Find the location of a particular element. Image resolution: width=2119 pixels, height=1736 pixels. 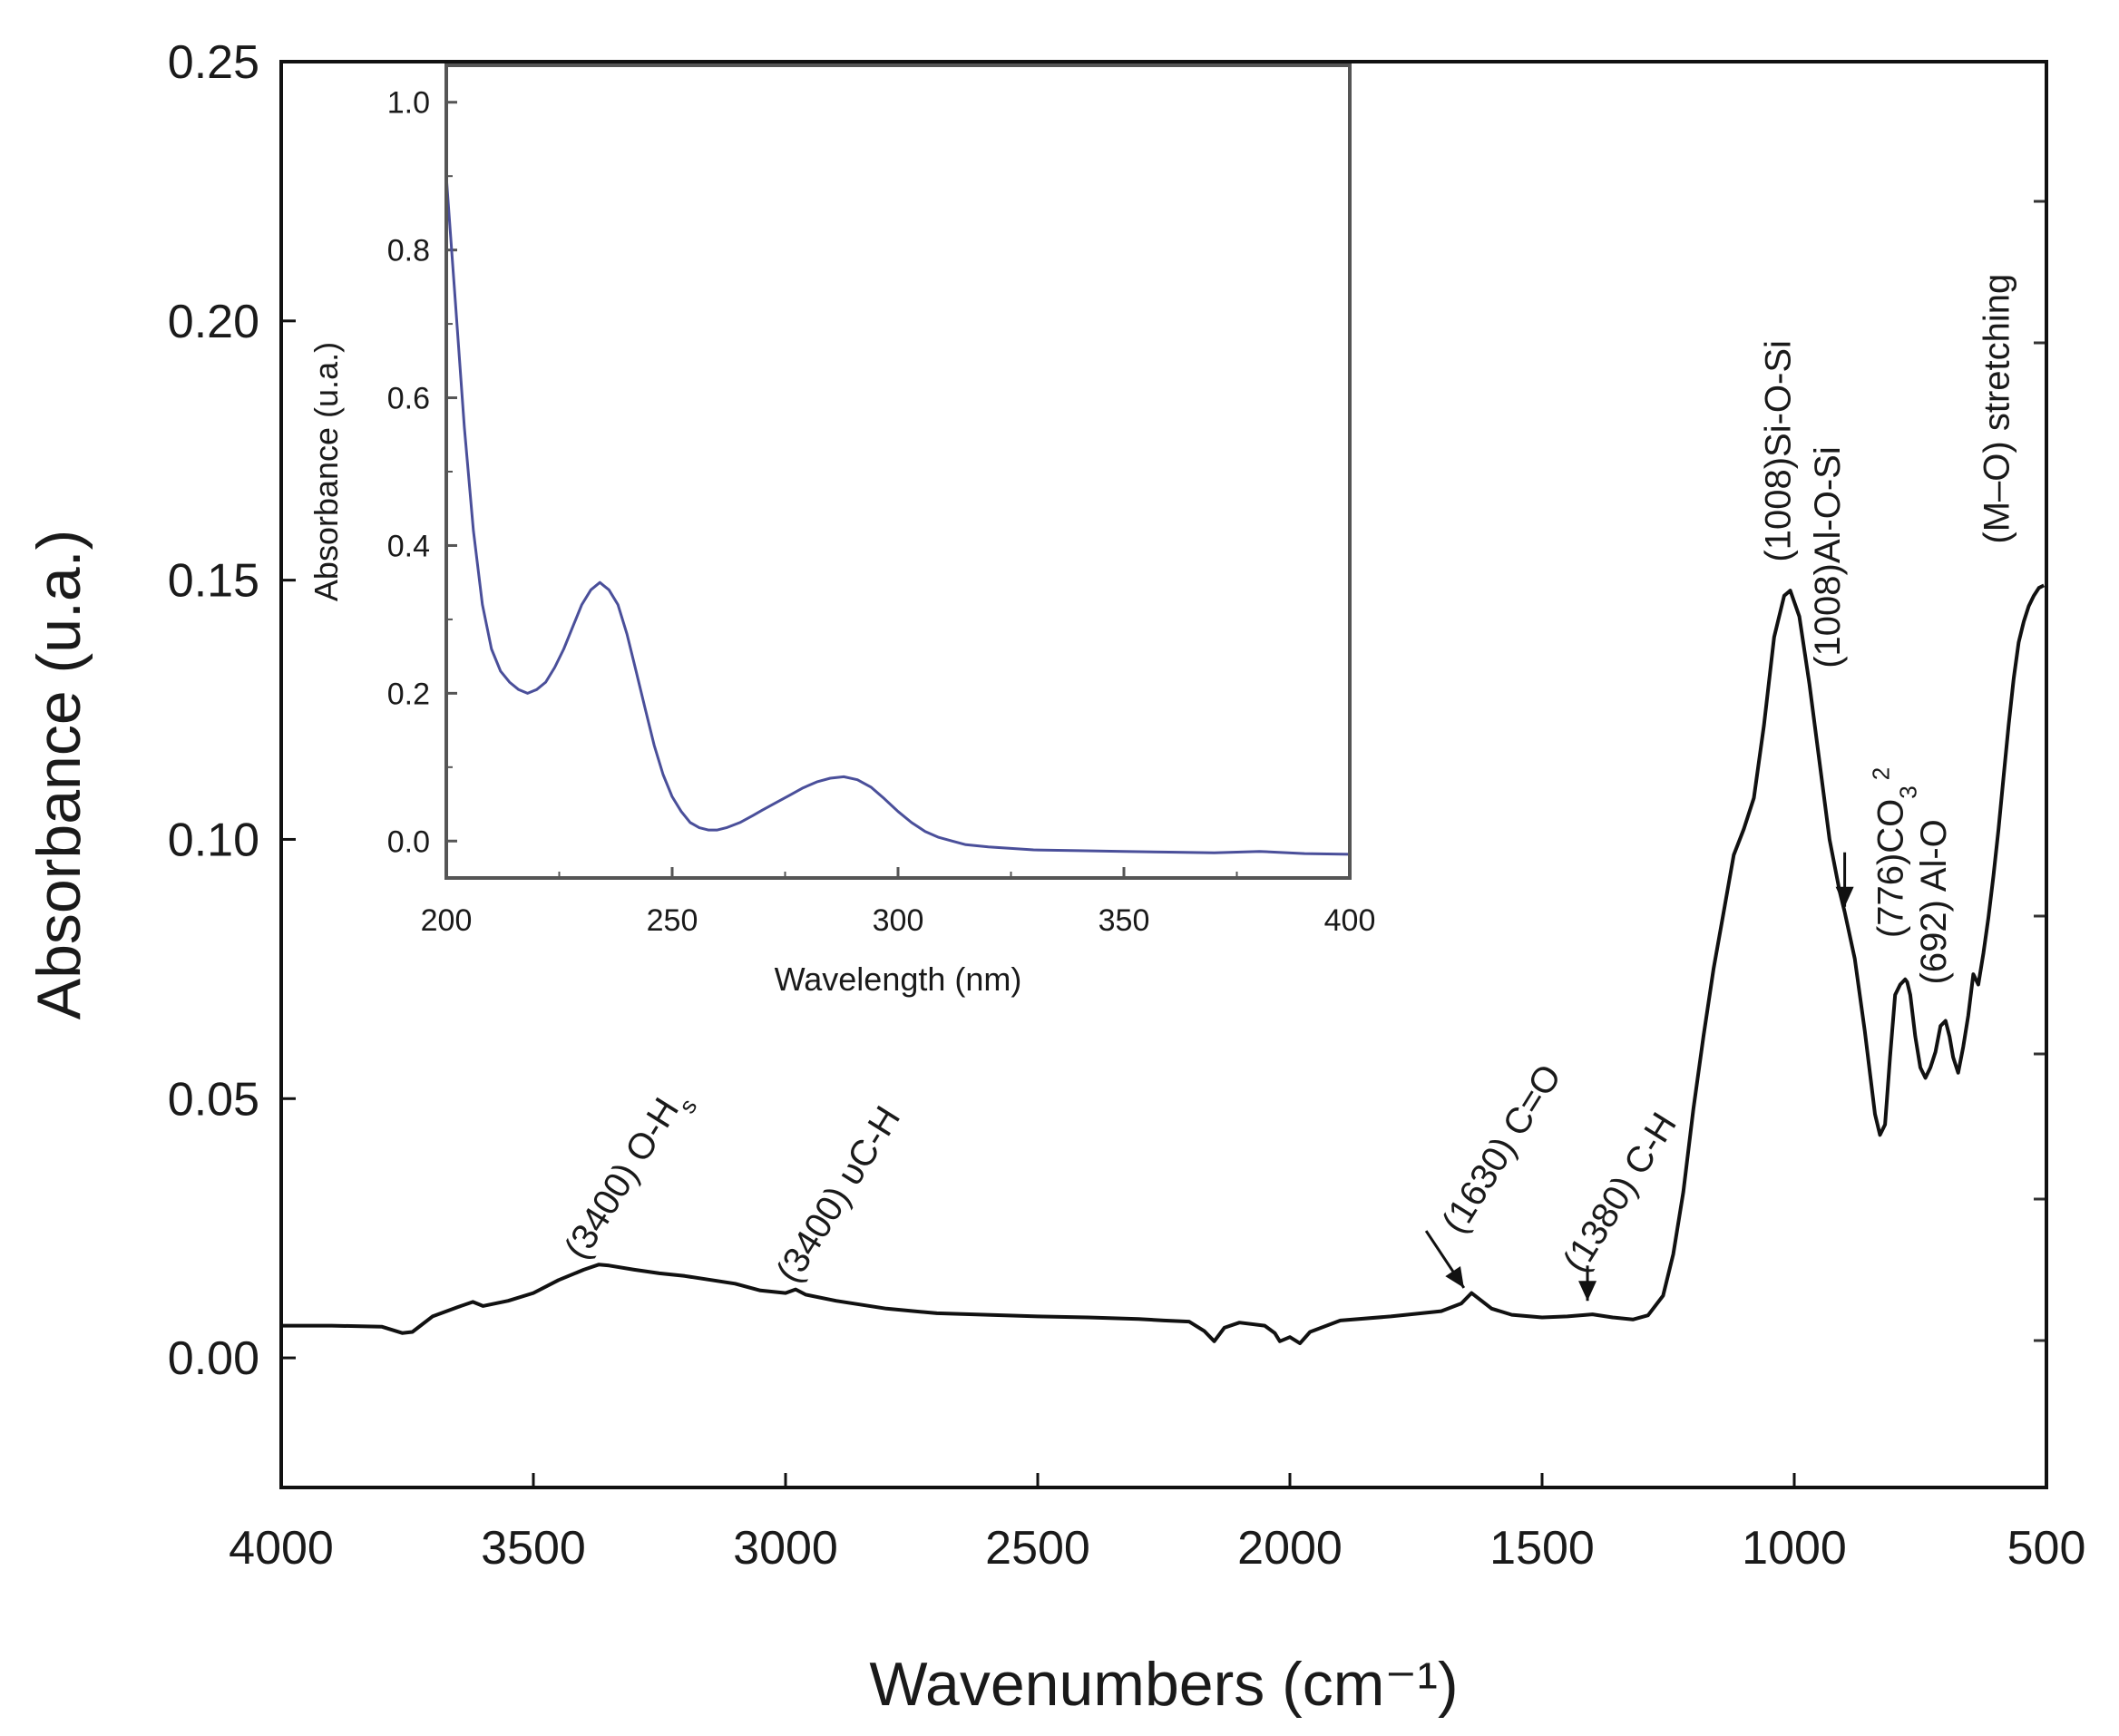

main-x-axis-title: Wavenumbers (cm⁻¹) is located at coordinates (1163, 1684).